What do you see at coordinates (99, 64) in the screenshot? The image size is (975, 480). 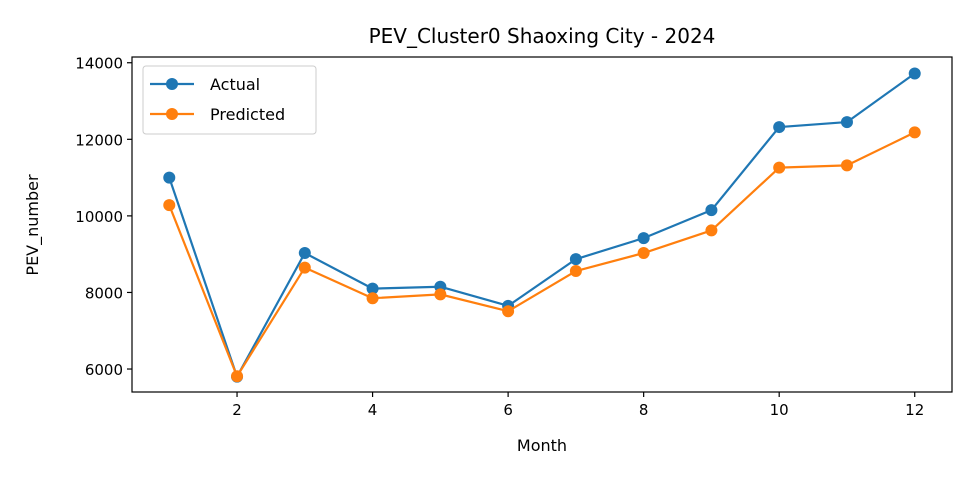 I see `y-tick-label: 14000` at bounding box center [99, 64].